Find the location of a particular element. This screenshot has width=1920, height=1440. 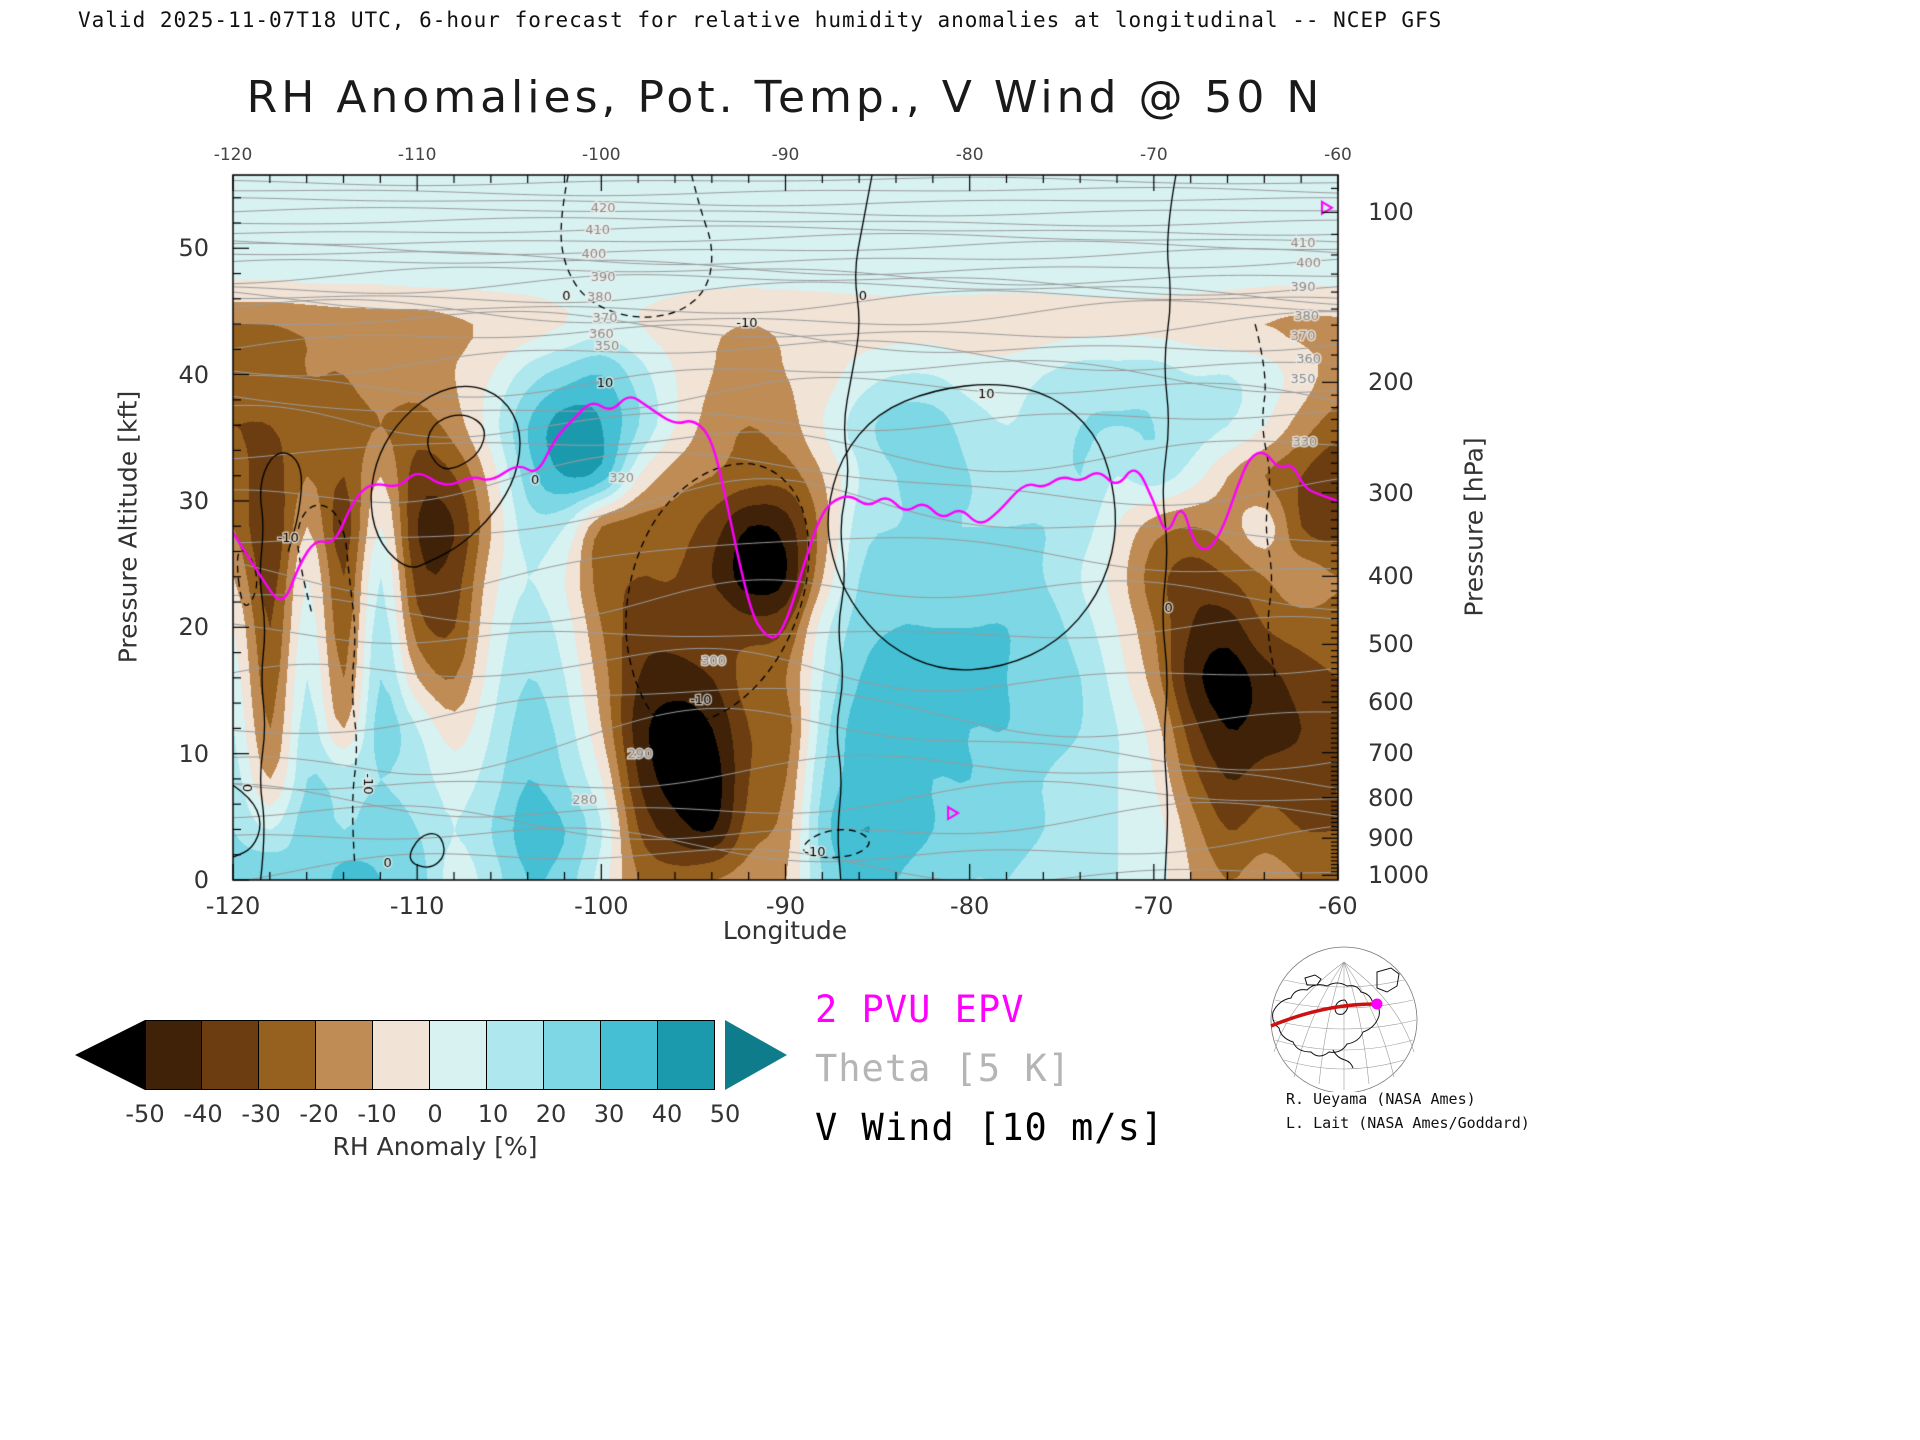

x-axis-title: Longitude is located at coordinates (785, 930).